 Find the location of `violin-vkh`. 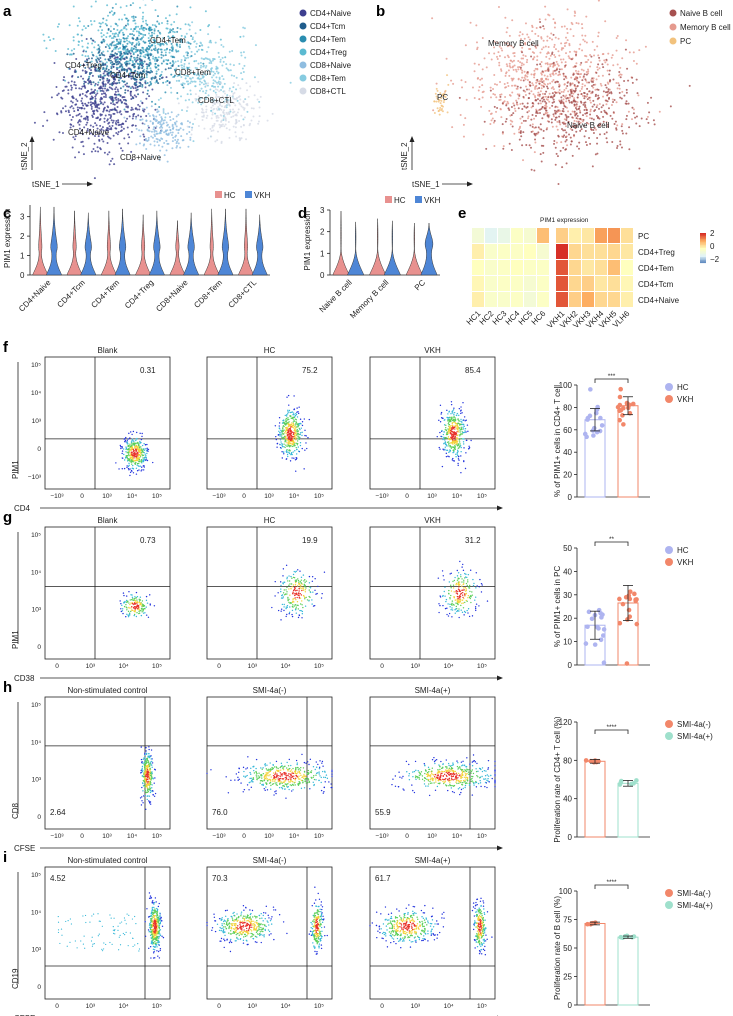

violin-vkh is located at coordinates (259, 245).